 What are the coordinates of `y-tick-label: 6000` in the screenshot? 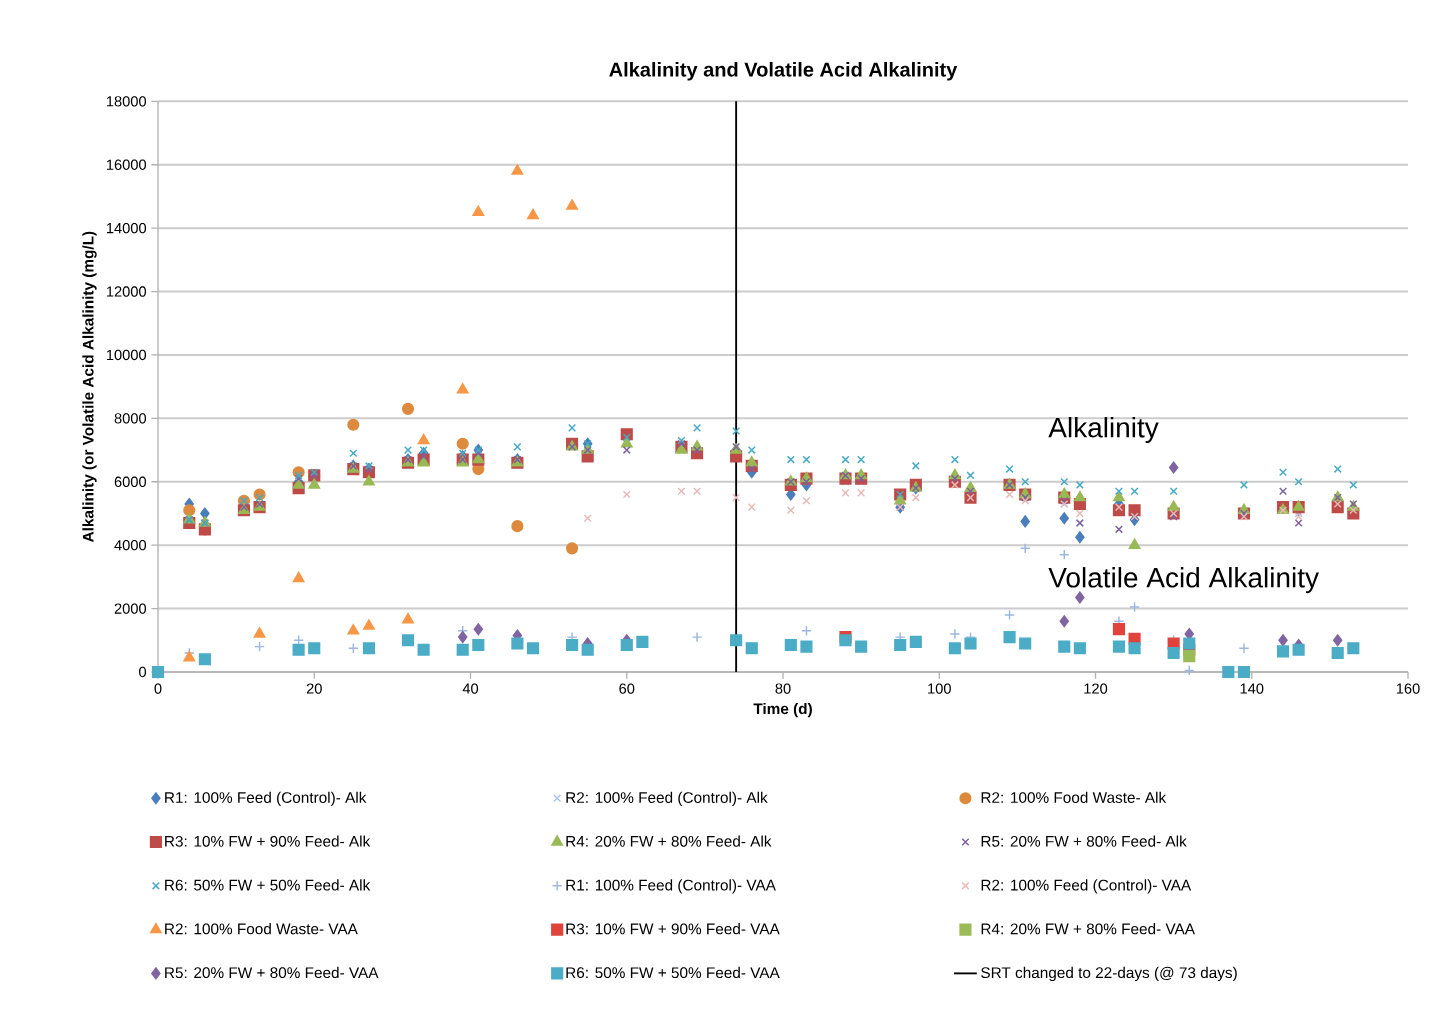 It's located at (130, 481).